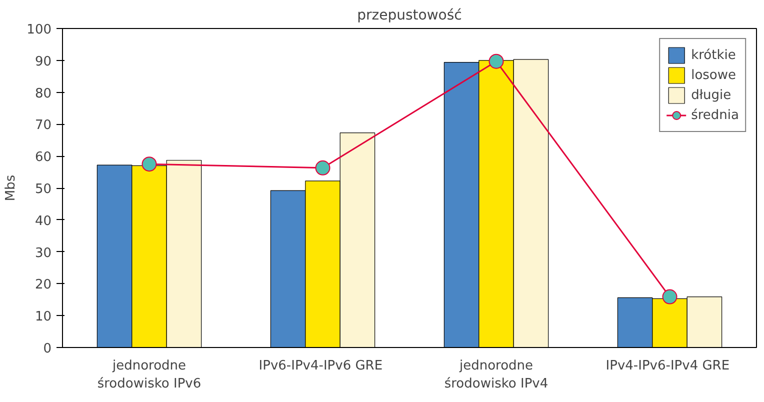  I want to click on y-tick-label: 90, so click(43, 62).